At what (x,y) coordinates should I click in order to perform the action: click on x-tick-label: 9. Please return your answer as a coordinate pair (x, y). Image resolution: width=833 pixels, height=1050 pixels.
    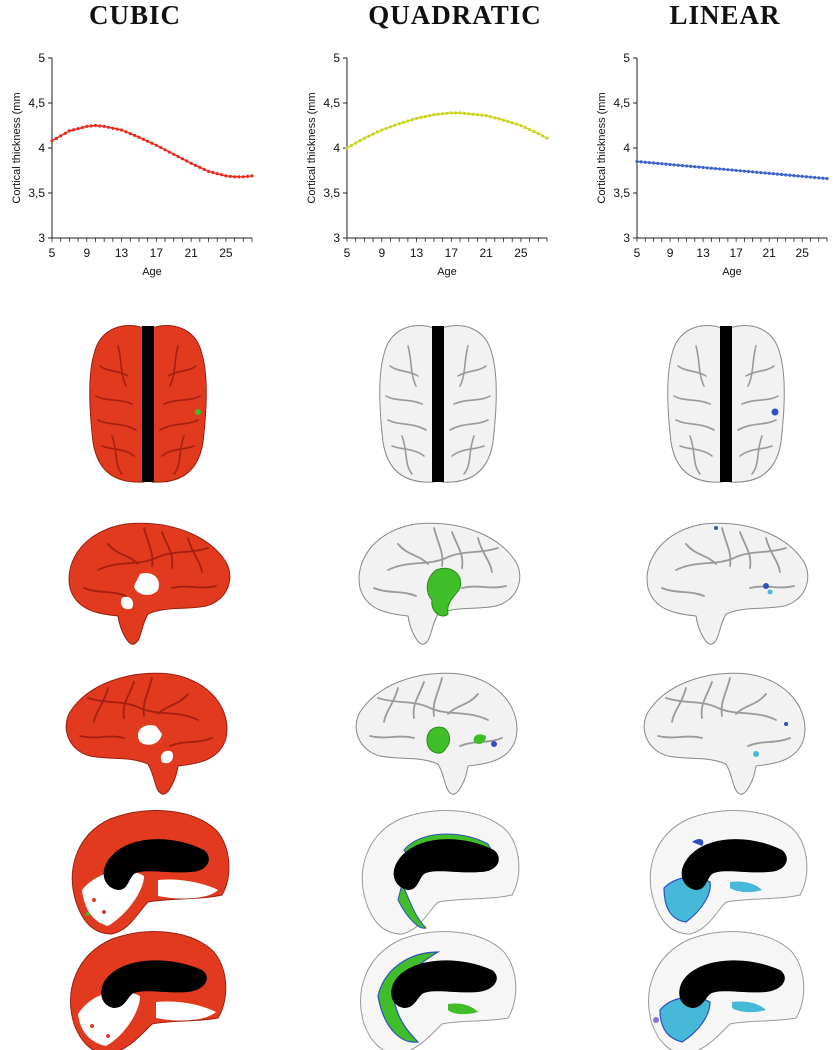
    Looking at the image, I should click on (381, 253).